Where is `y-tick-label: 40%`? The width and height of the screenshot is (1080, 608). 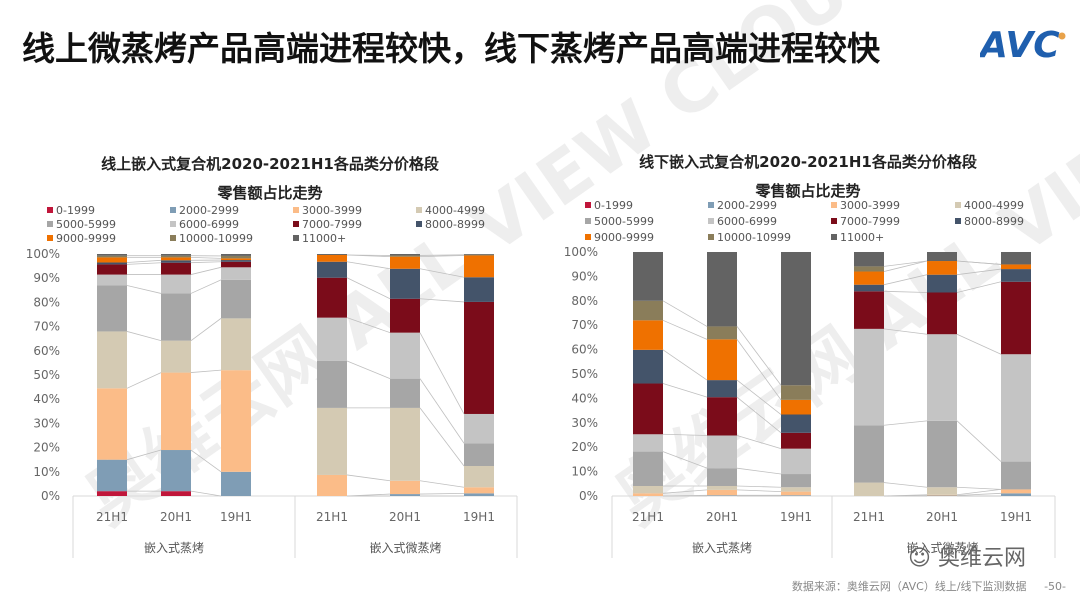 y-tick-label: 40% is located at coordinates (584, 398).